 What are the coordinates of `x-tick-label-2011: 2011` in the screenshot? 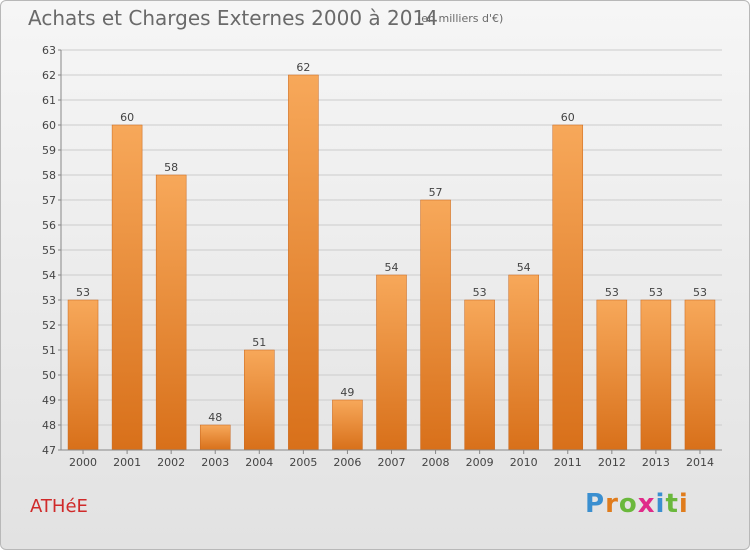 It's located at (568, 462).